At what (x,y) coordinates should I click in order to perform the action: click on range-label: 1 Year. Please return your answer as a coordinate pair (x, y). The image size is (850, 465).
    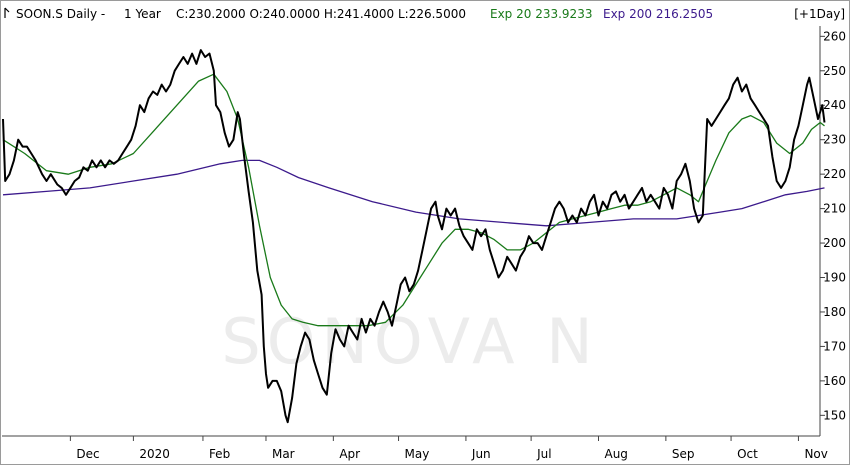
    Looking at the image, I should click on (142, 14).